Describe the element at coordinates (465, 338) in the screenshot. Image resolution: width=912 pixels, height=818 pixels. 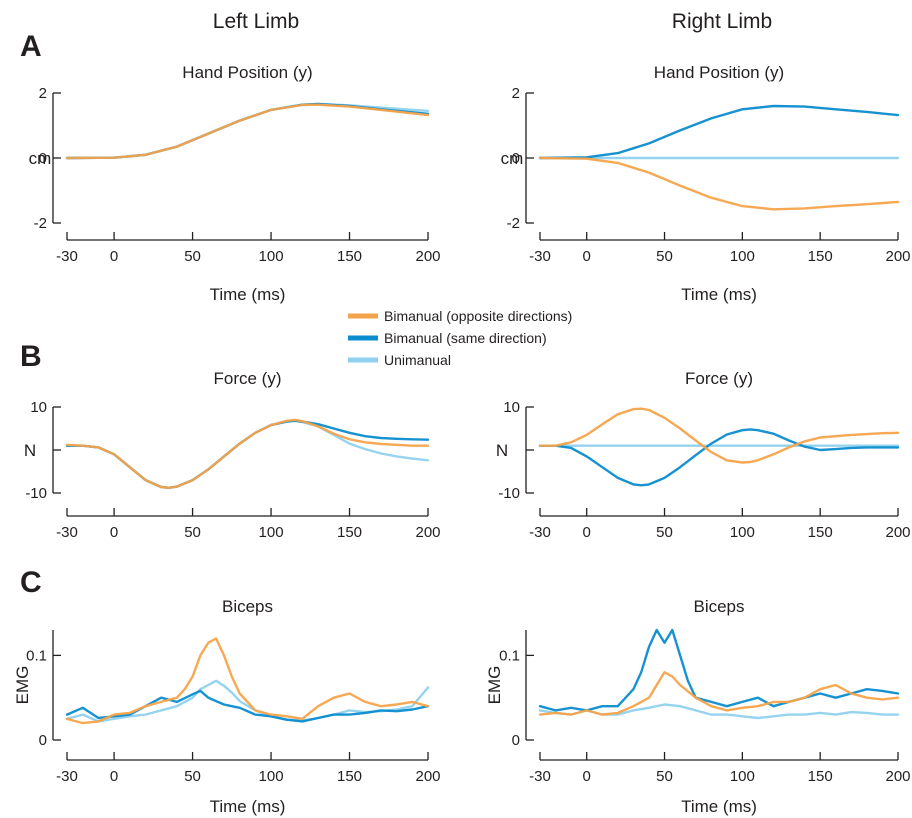
I see `legend-label-same: Bimanual (same direction)` at that location.